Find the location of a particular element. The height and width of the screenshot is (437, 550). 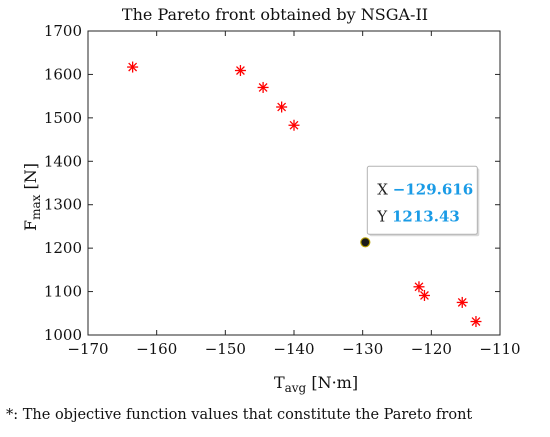

x-tick-label: −140 is located at coordinates (293, 349).